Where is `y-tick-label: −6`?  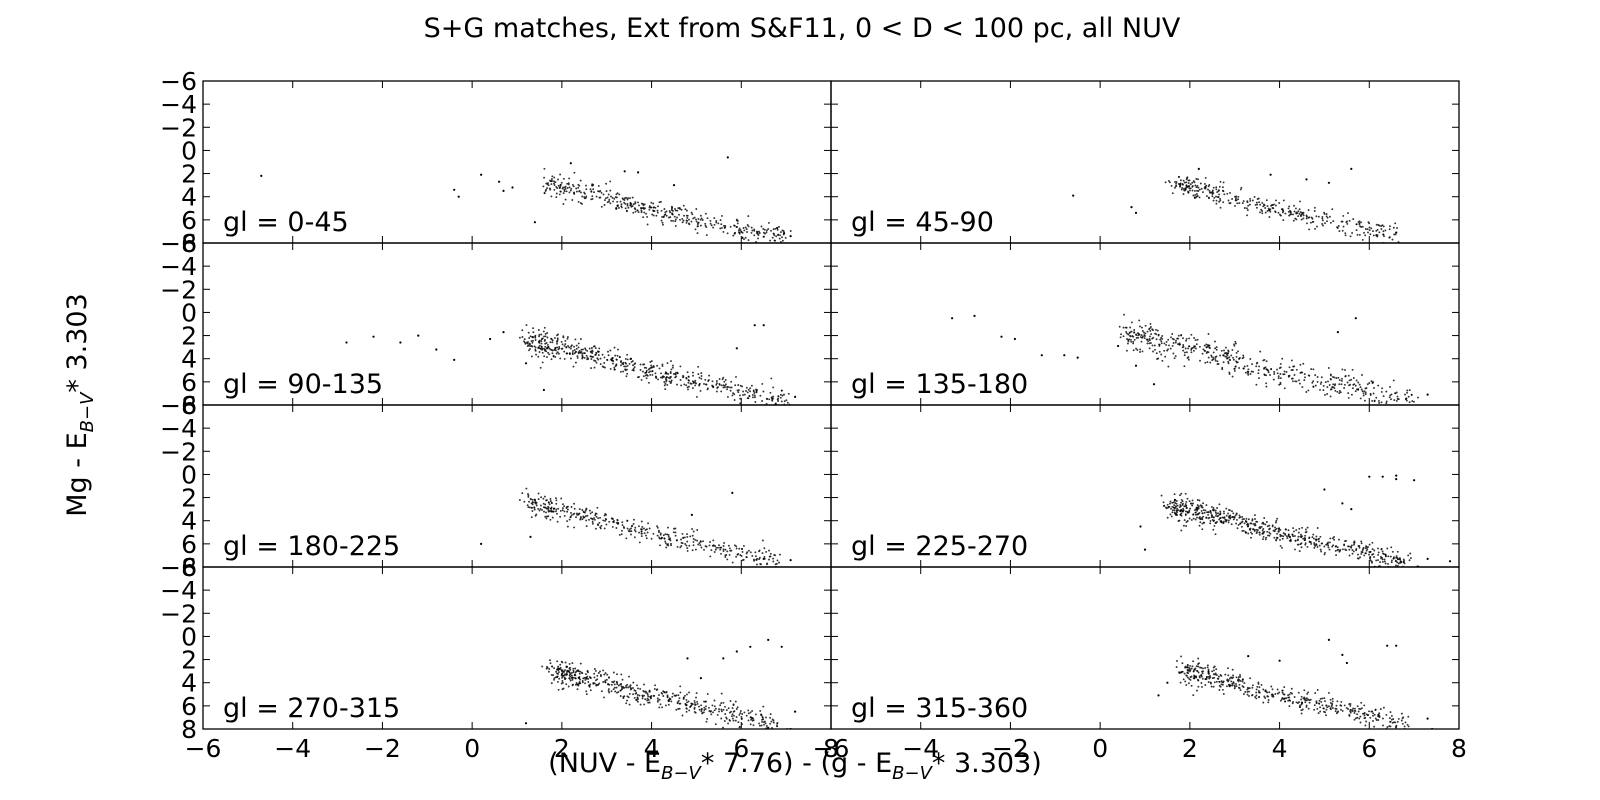 y-tick-label: −6 is located at coordinates (178, 405).